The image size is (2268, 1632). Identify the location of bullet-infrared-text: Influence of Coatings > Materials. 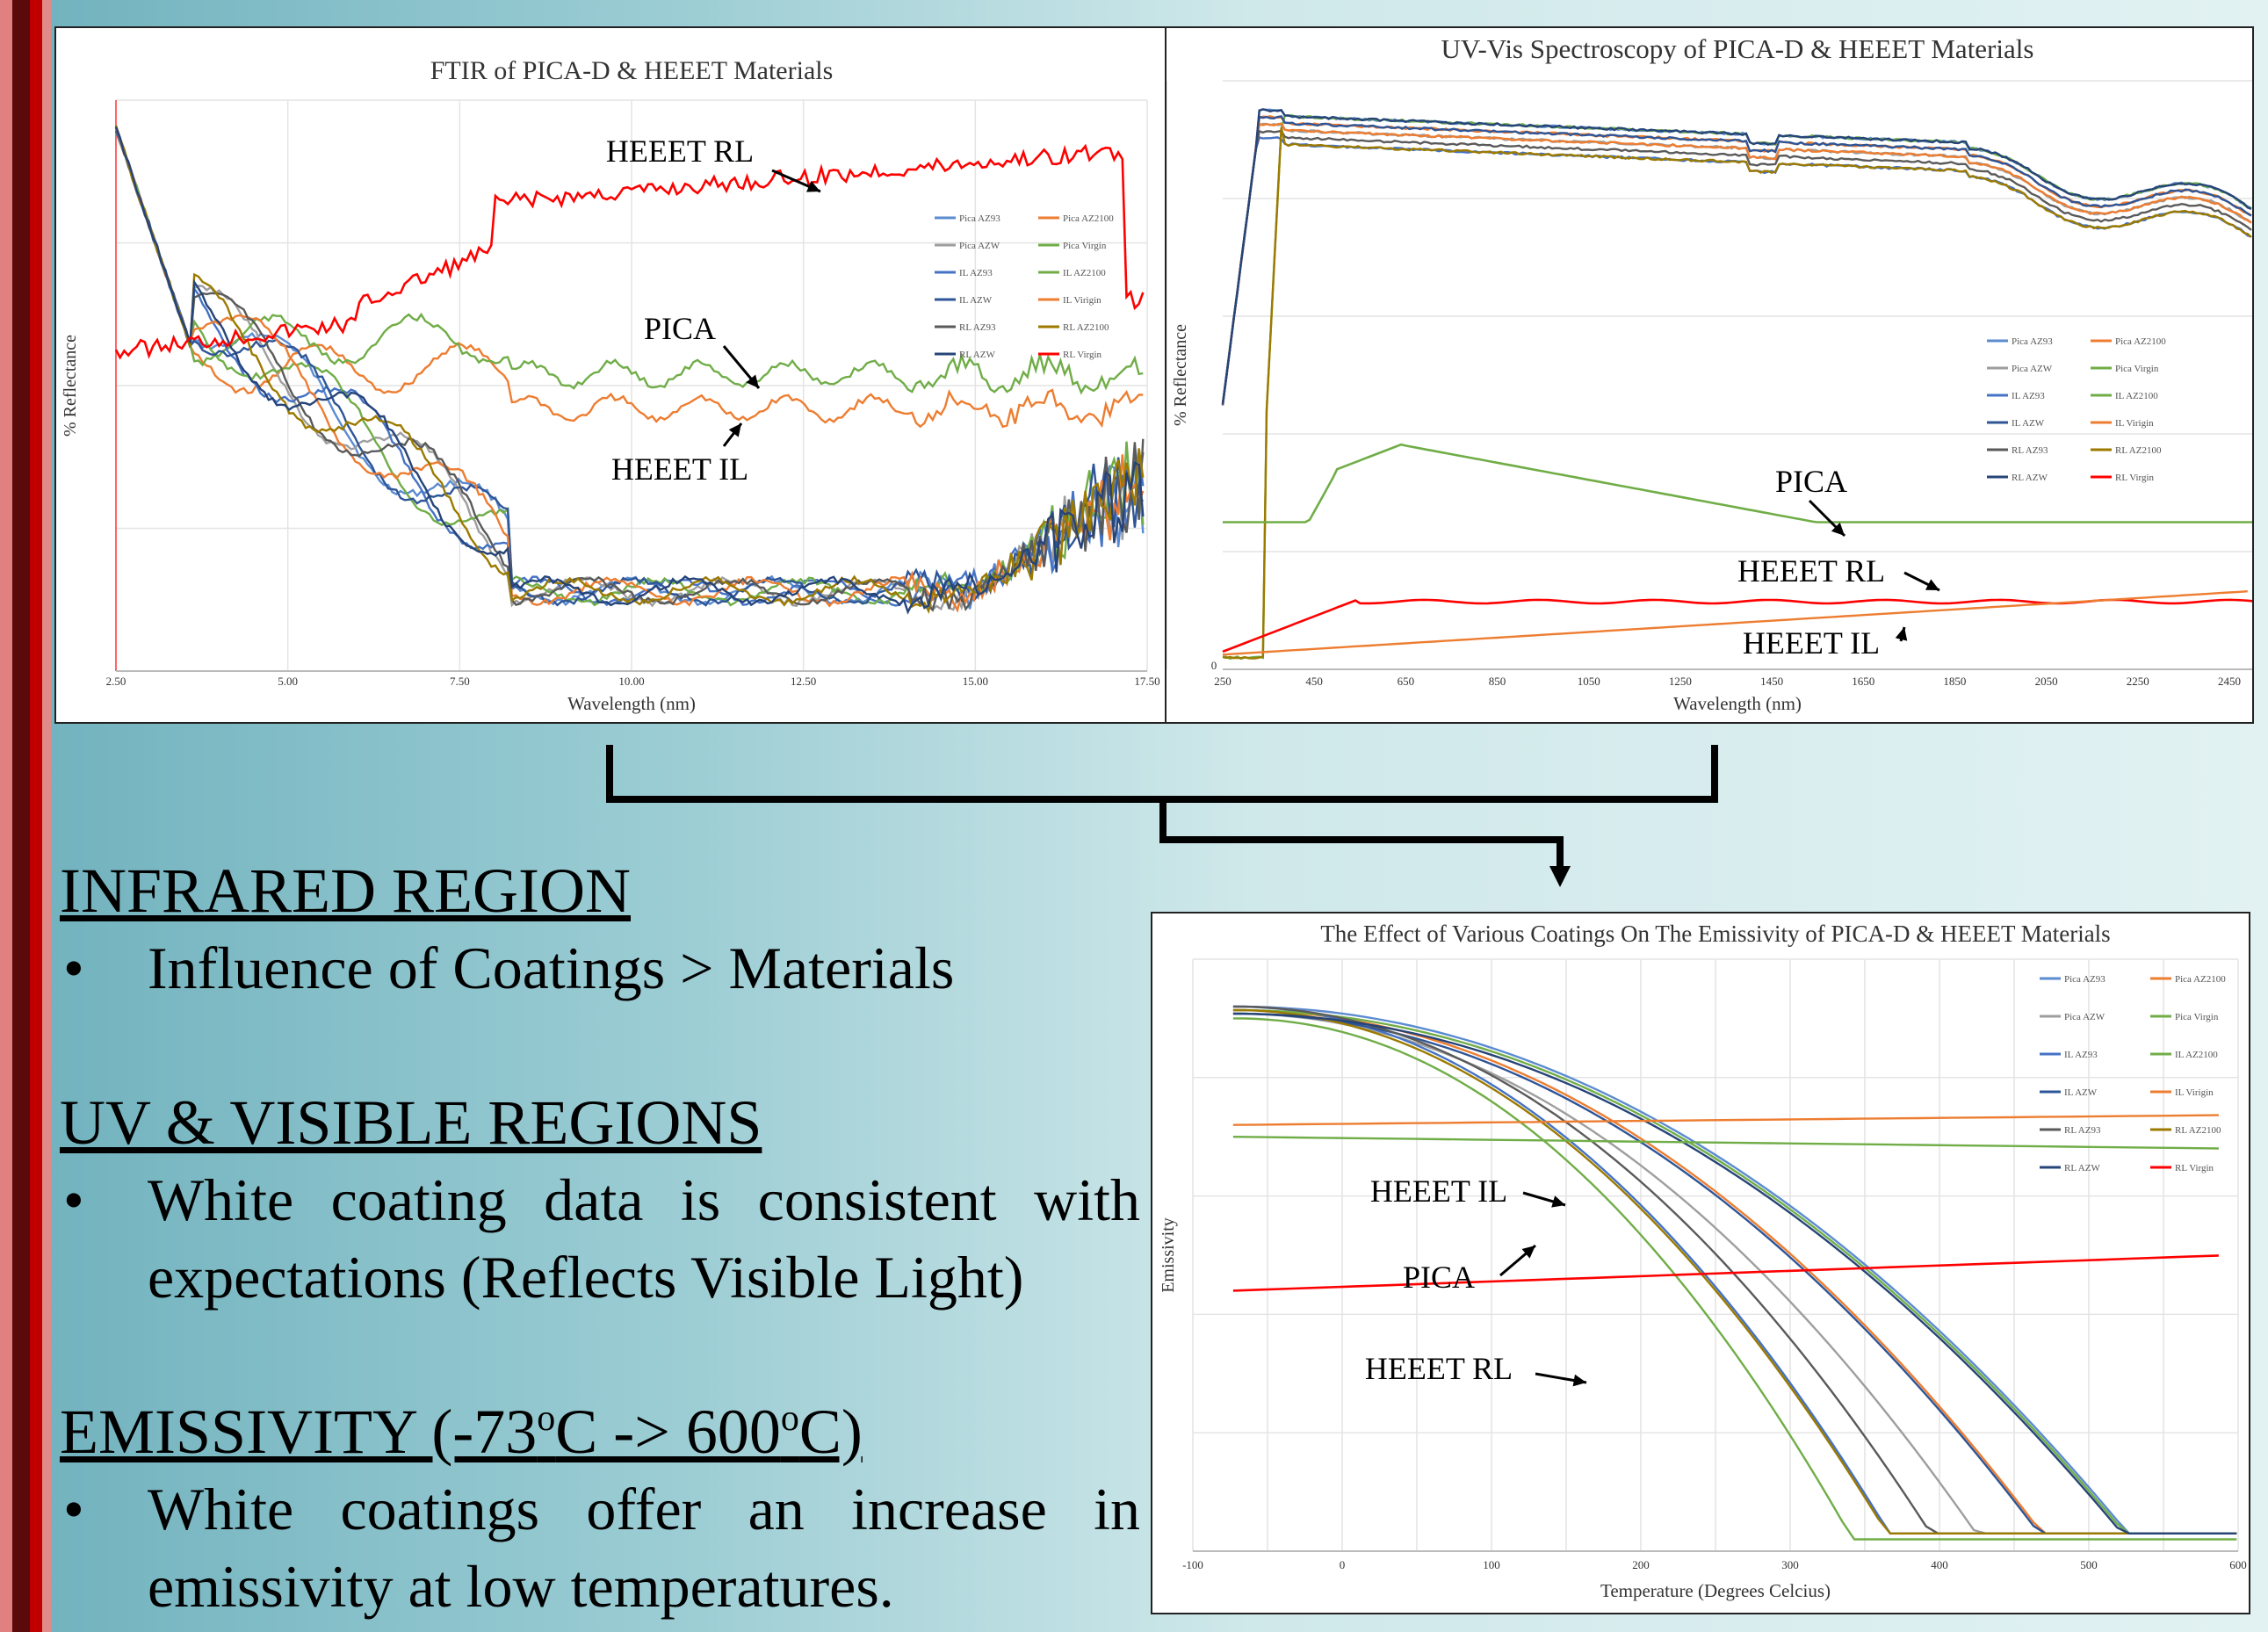
(551, 968).